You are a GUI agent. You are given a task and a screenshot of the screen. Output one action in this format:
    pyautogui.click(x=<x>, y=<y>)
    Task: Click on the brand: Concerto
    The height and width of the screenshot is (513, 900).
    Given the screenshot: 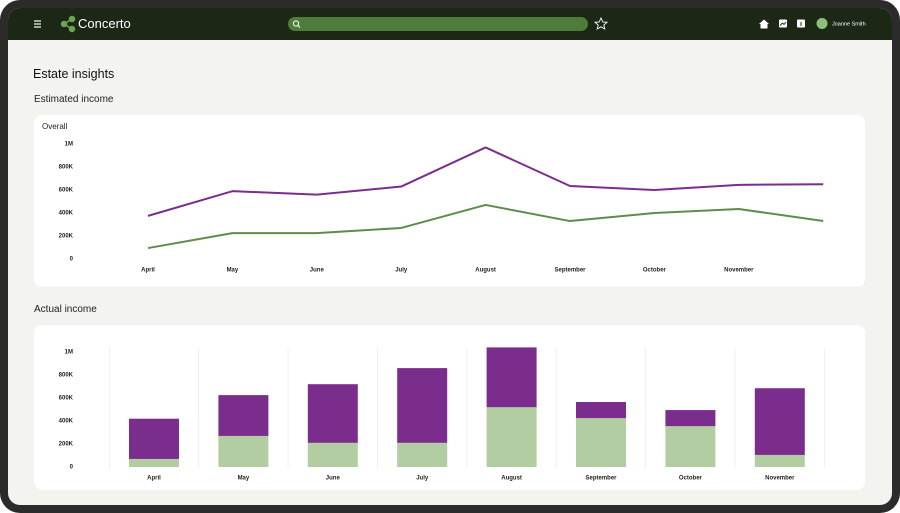 What is the action you would take?
    pyautogui.click(x=104, y=23)
    